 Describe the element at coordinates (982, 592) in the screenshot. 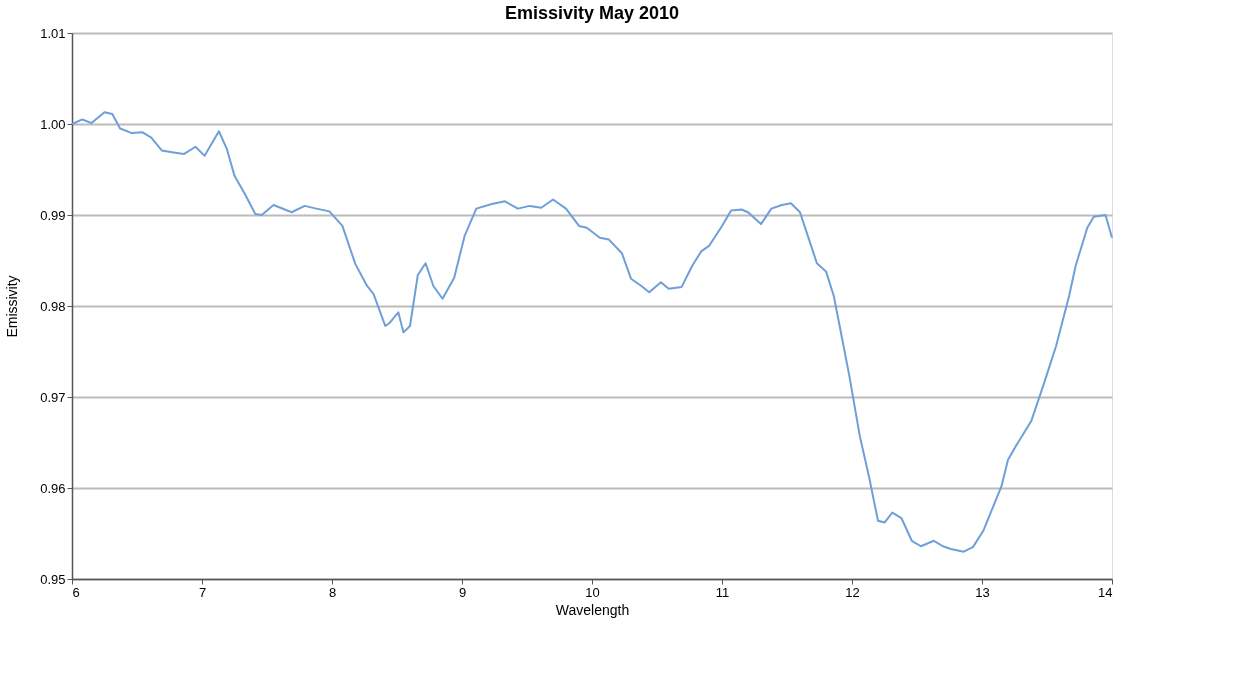

I see `x-tick-label: 13` at that location.